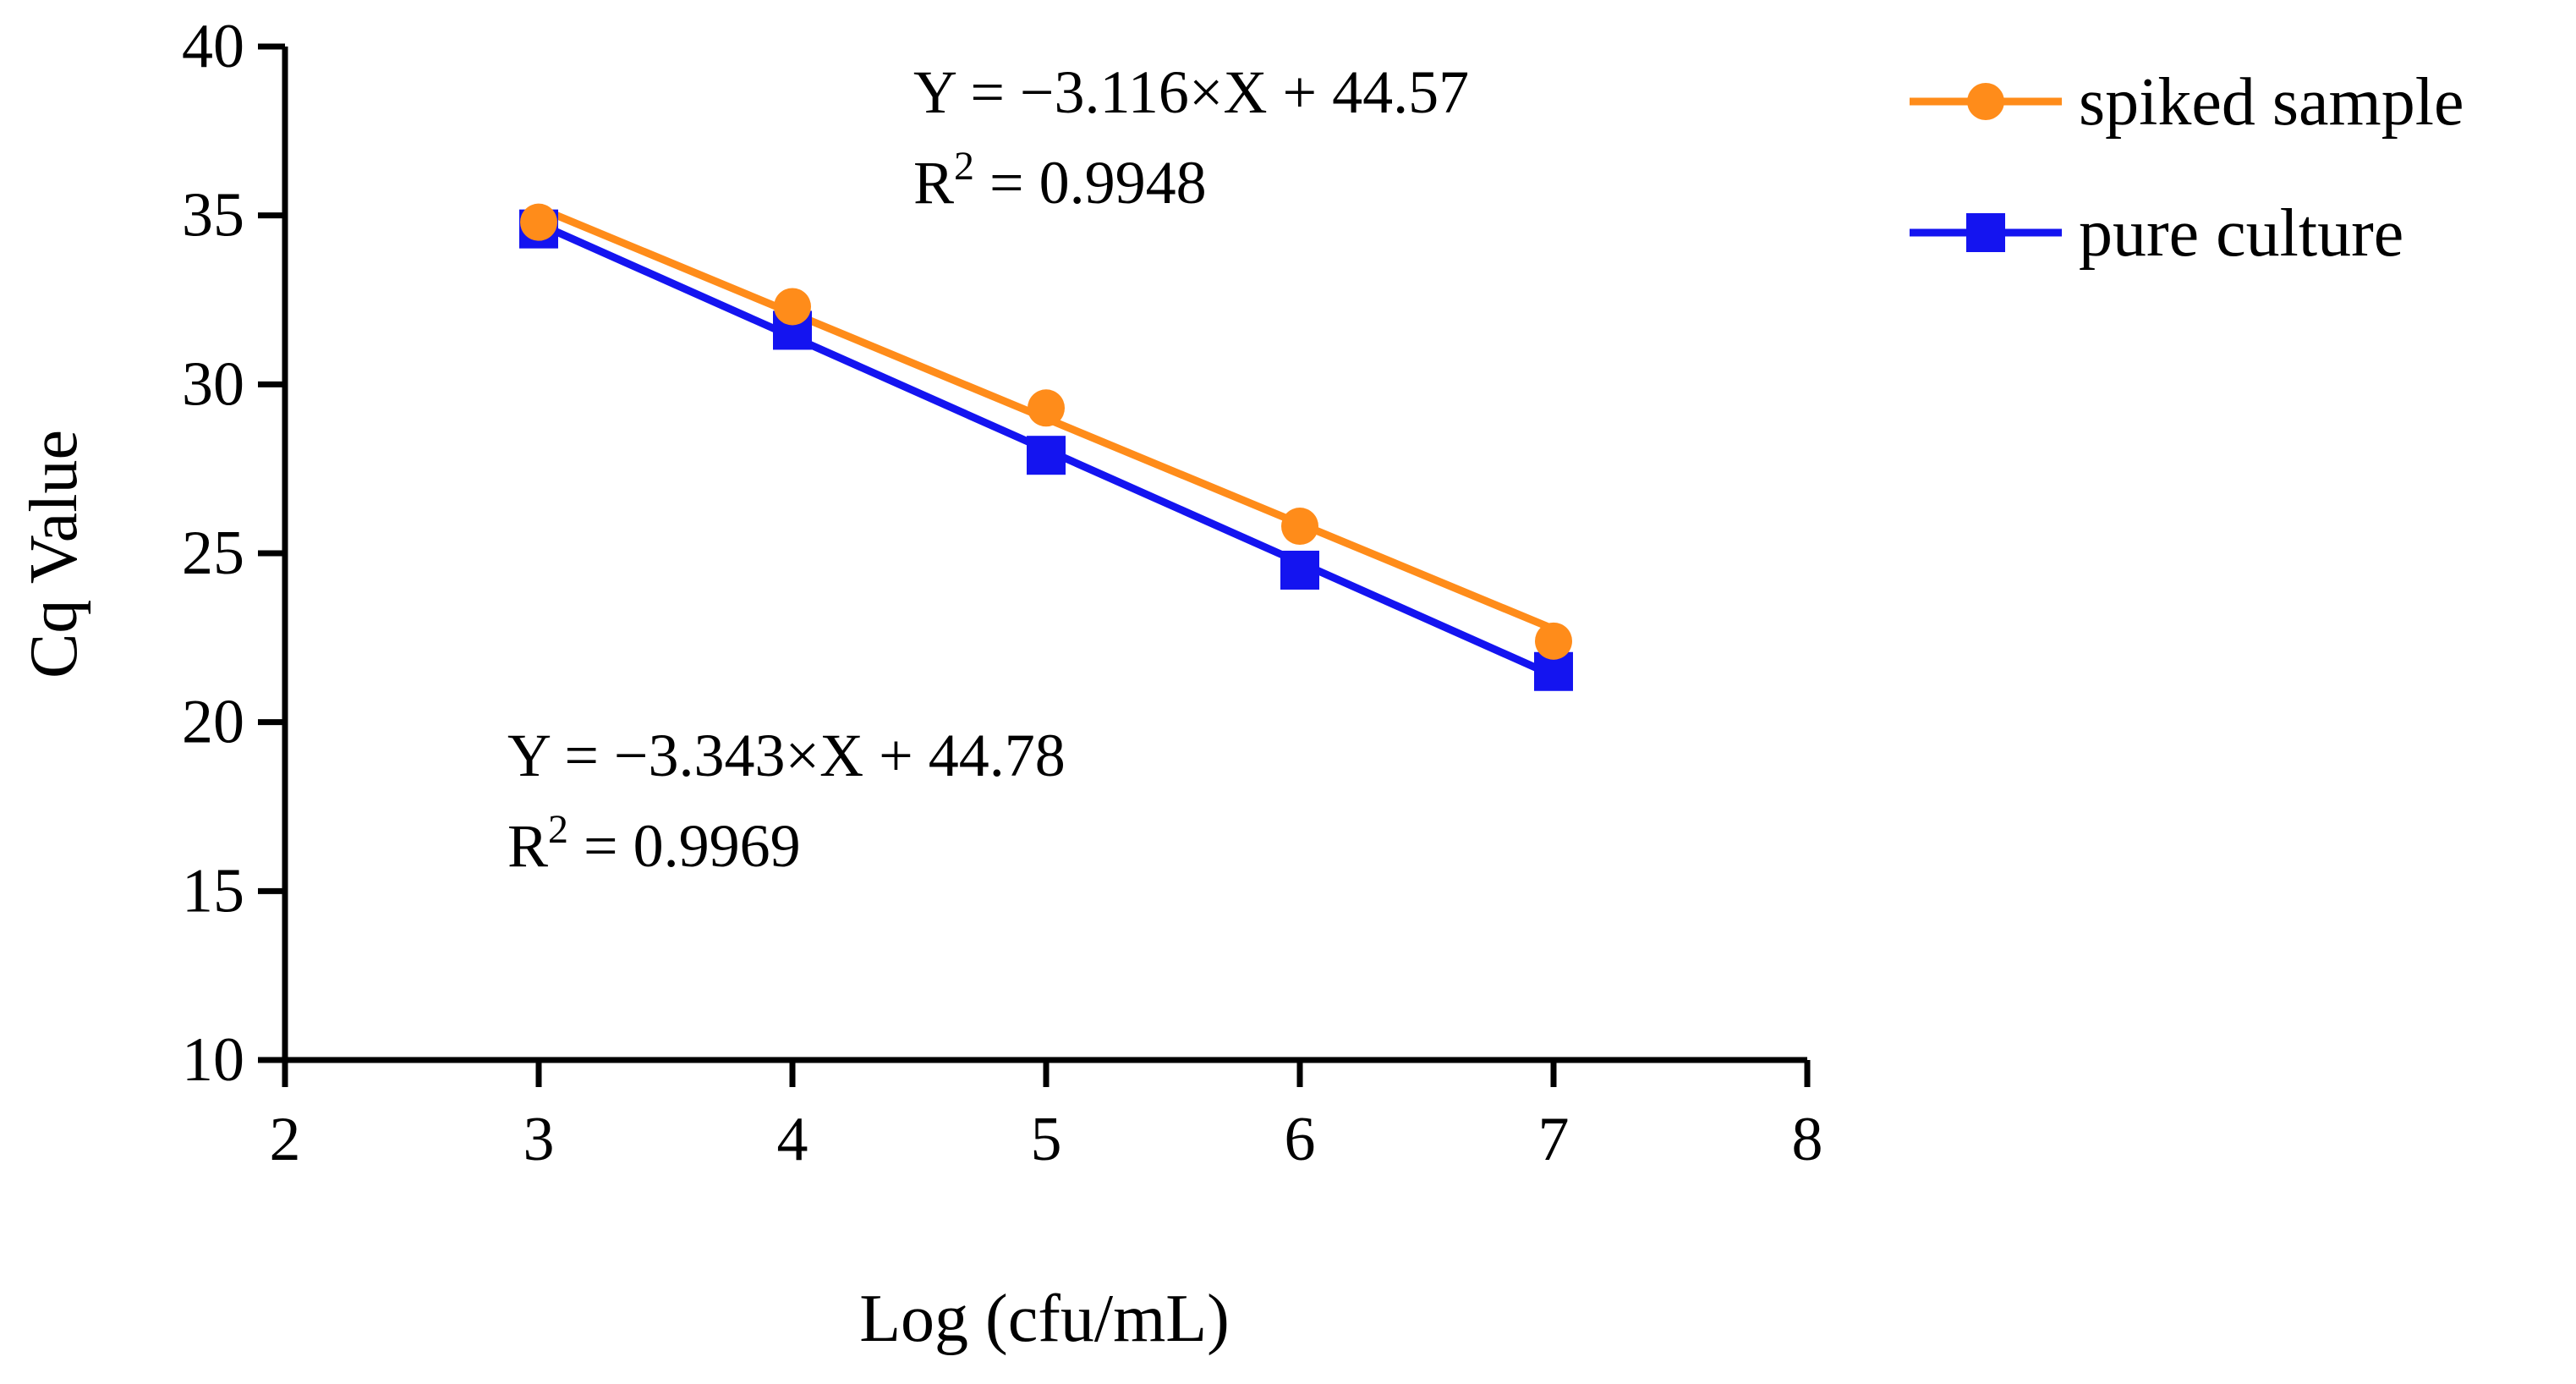 This screenshot has width=2576, height=1384. I want to click on y-tick-label: 40, so click(213, 46).